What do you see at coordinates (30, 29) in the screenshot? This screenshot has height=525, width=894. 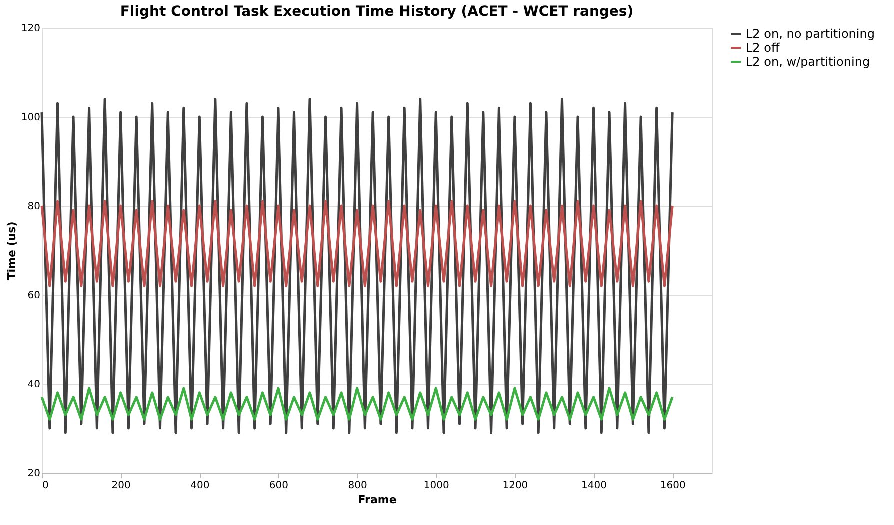 I see `y-tick-label: 120` at bounding box center [30, 29].